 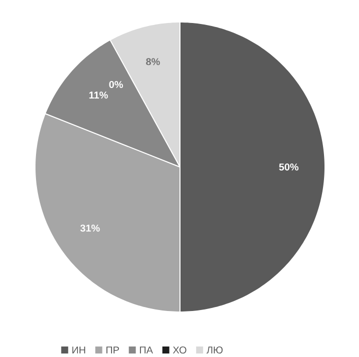 I want to click on legend-label: ПР, so click(x=112, y=350).